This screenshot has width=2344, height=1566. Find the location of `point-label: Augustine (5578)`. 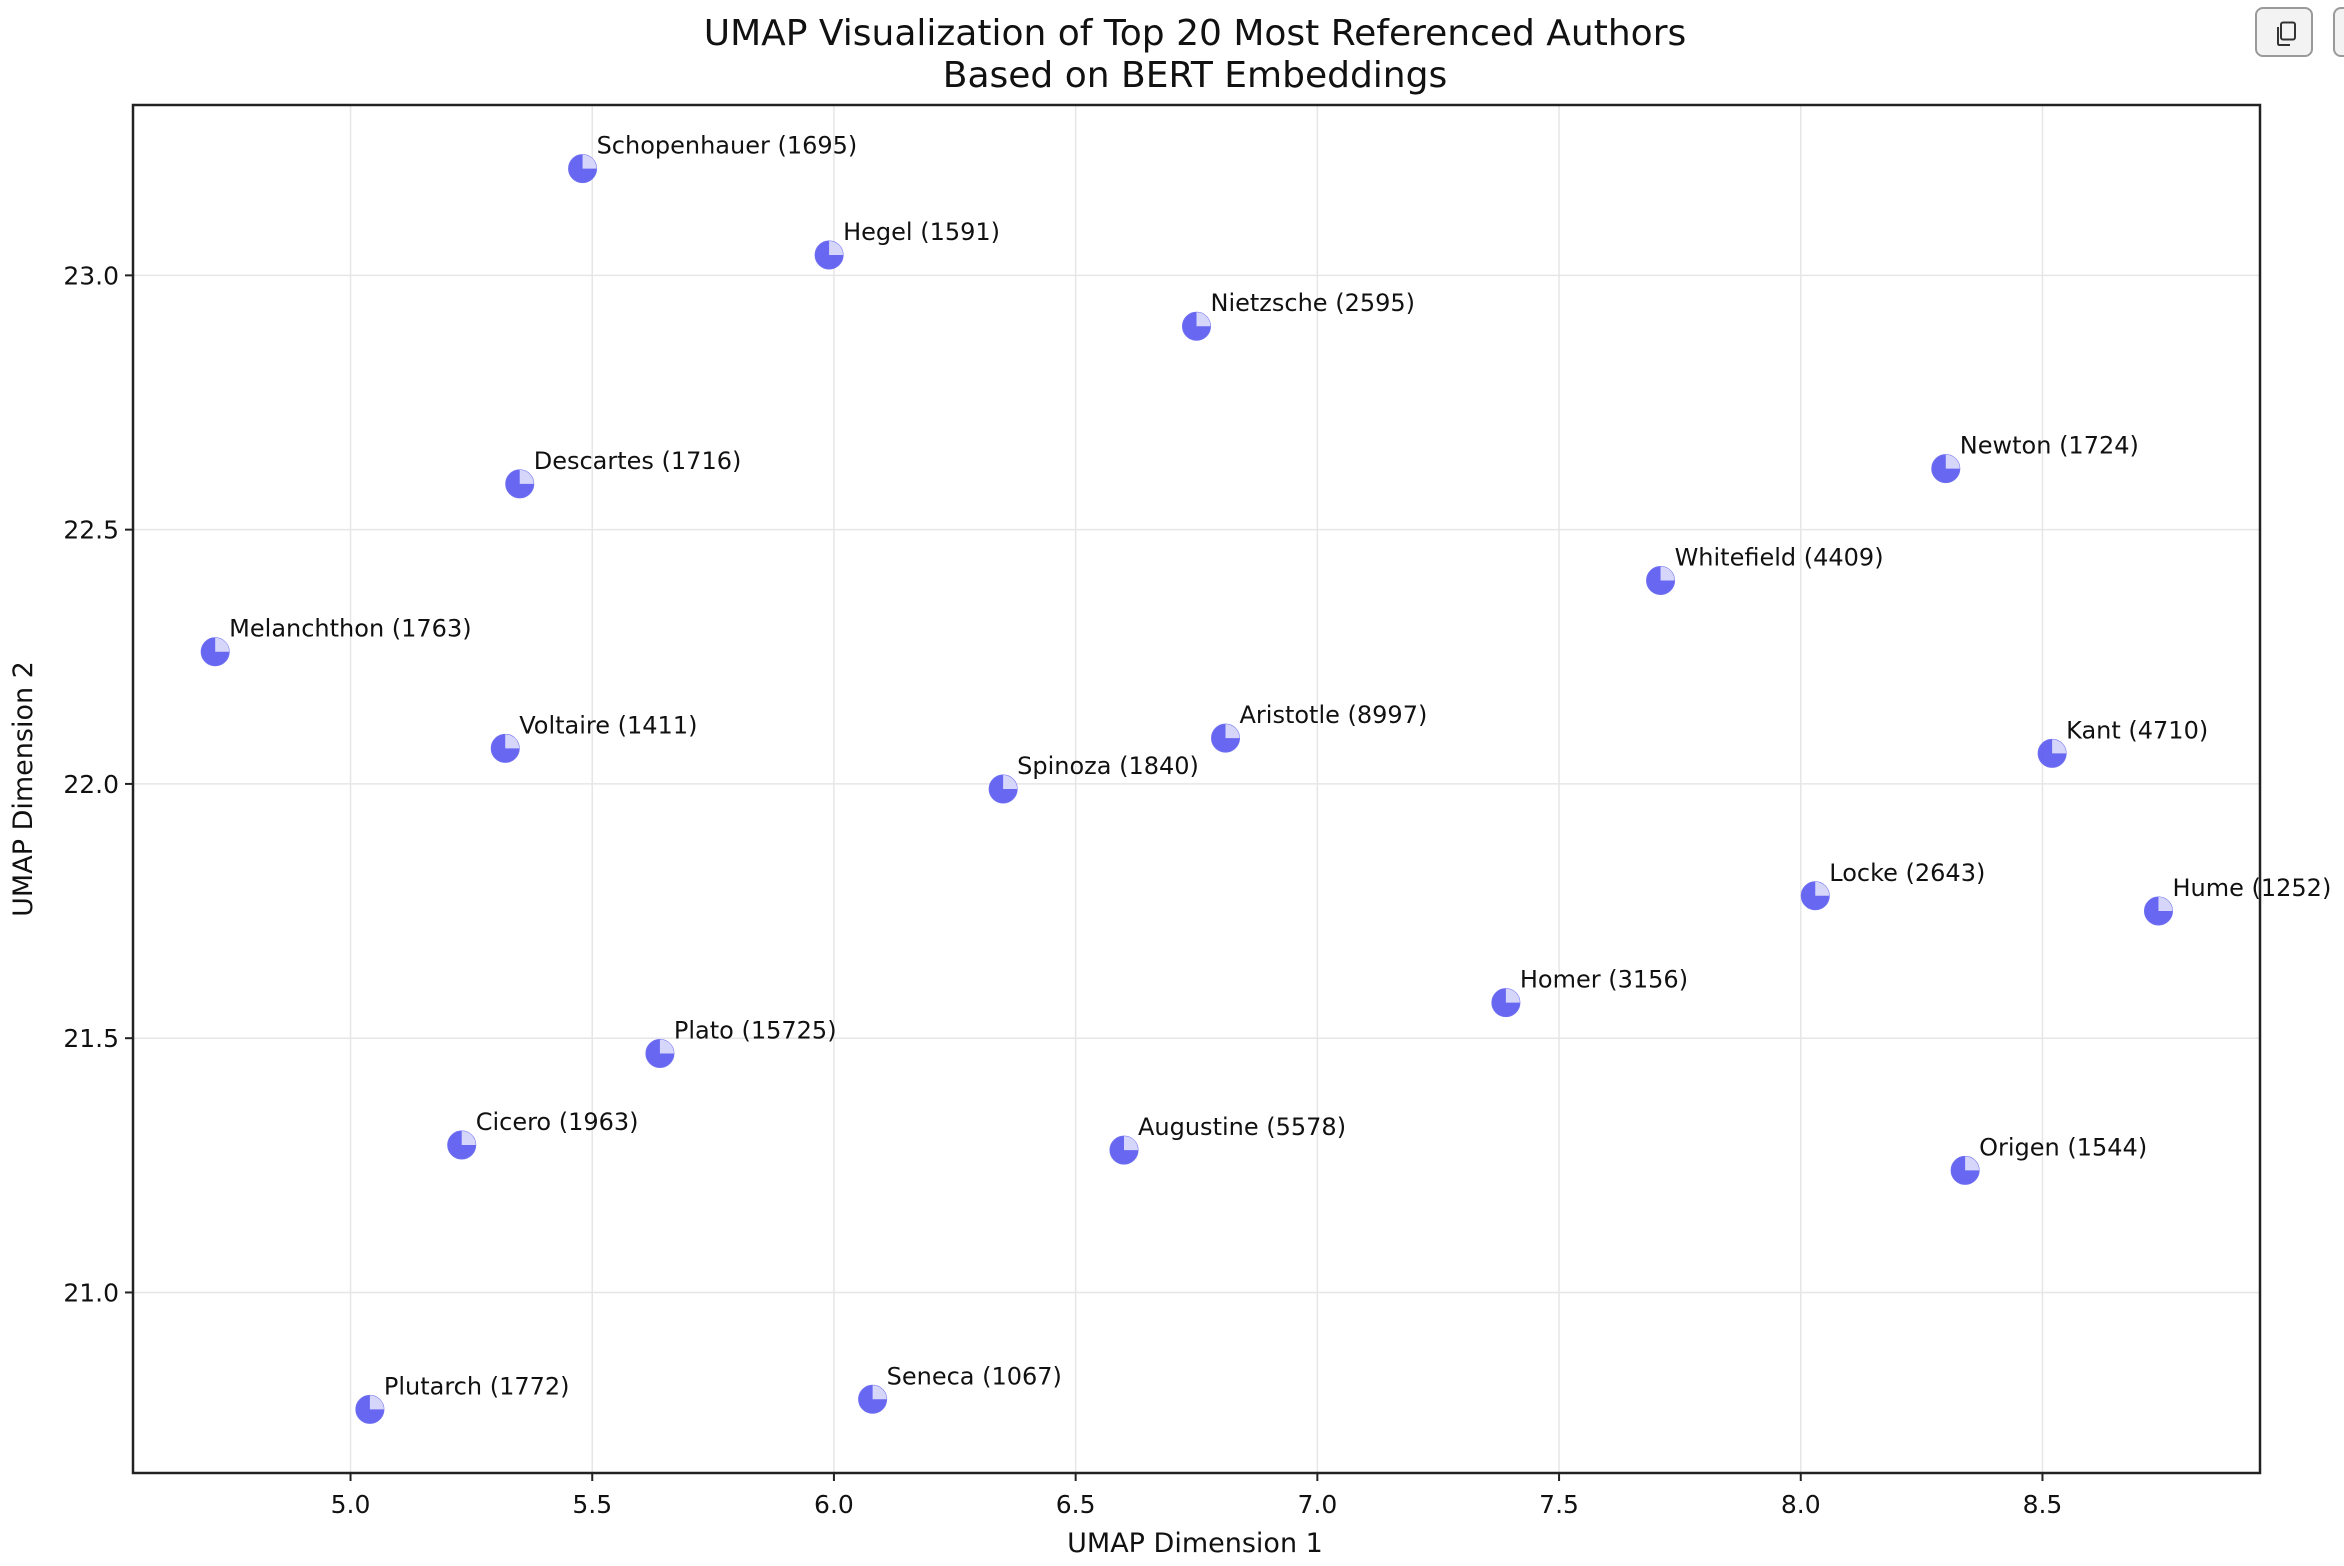

point-label: Augustine (5578) is located at coordinates (1242, 1127).